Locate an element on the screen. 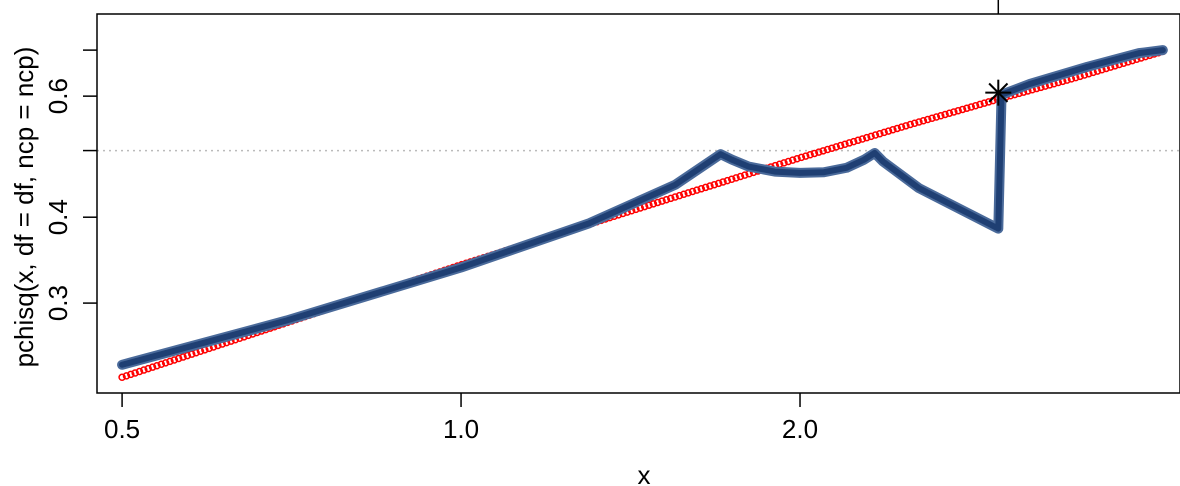  y-tick-label: 0.6 is located at coordinates (58, 96).